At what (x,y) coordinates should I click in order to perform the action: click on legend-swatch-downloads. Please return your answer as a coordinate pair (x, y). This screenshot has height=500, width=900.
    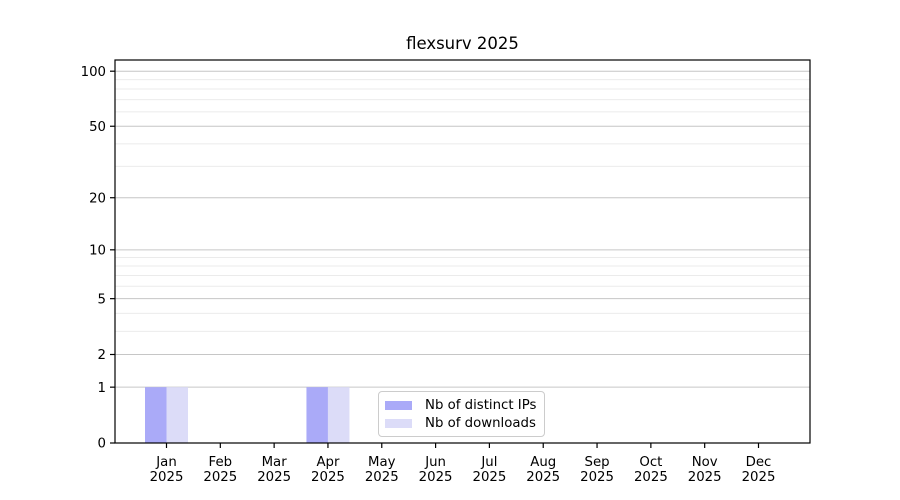
    Looking at the image, I should click on (398, 423).